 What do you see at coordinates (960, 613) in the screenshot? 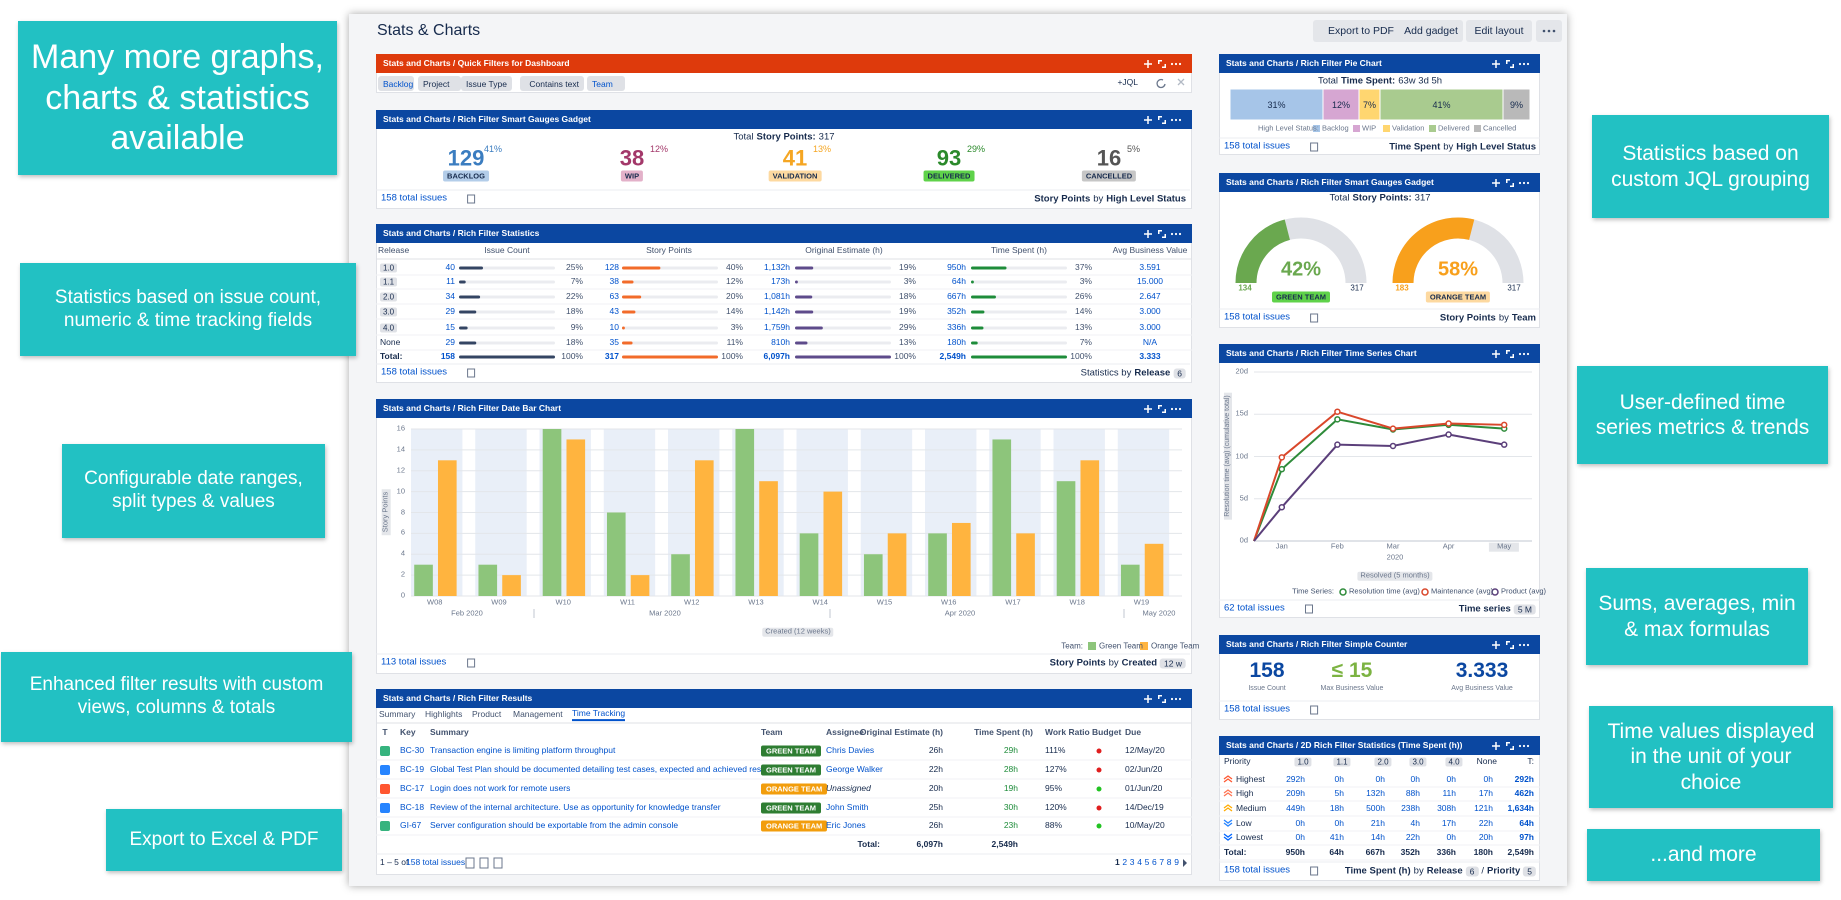
I see `month-label: Apr 2020` at bounding box center [960, 613].